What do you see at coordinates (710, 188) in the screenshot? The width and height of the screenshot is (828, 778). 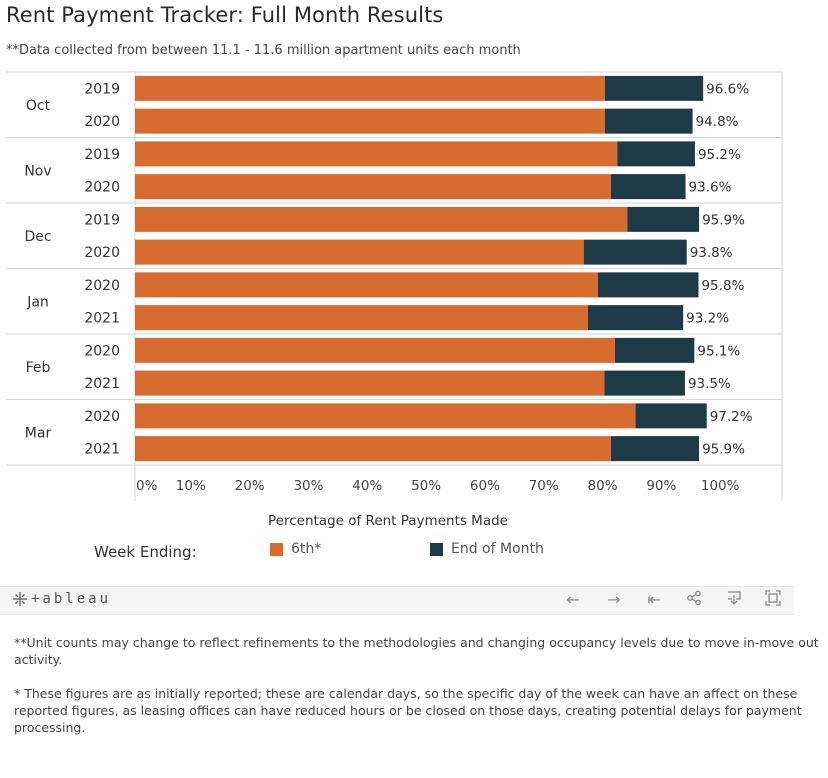 I see `data-label: 93.6%` at bounding box center [710, 188].